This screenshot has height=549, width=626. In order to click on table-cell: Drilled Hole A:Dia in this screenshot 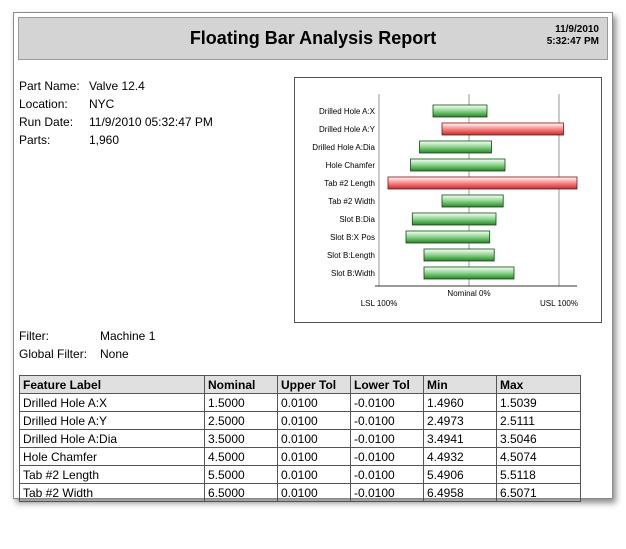, I will do `click(112, 438)`.